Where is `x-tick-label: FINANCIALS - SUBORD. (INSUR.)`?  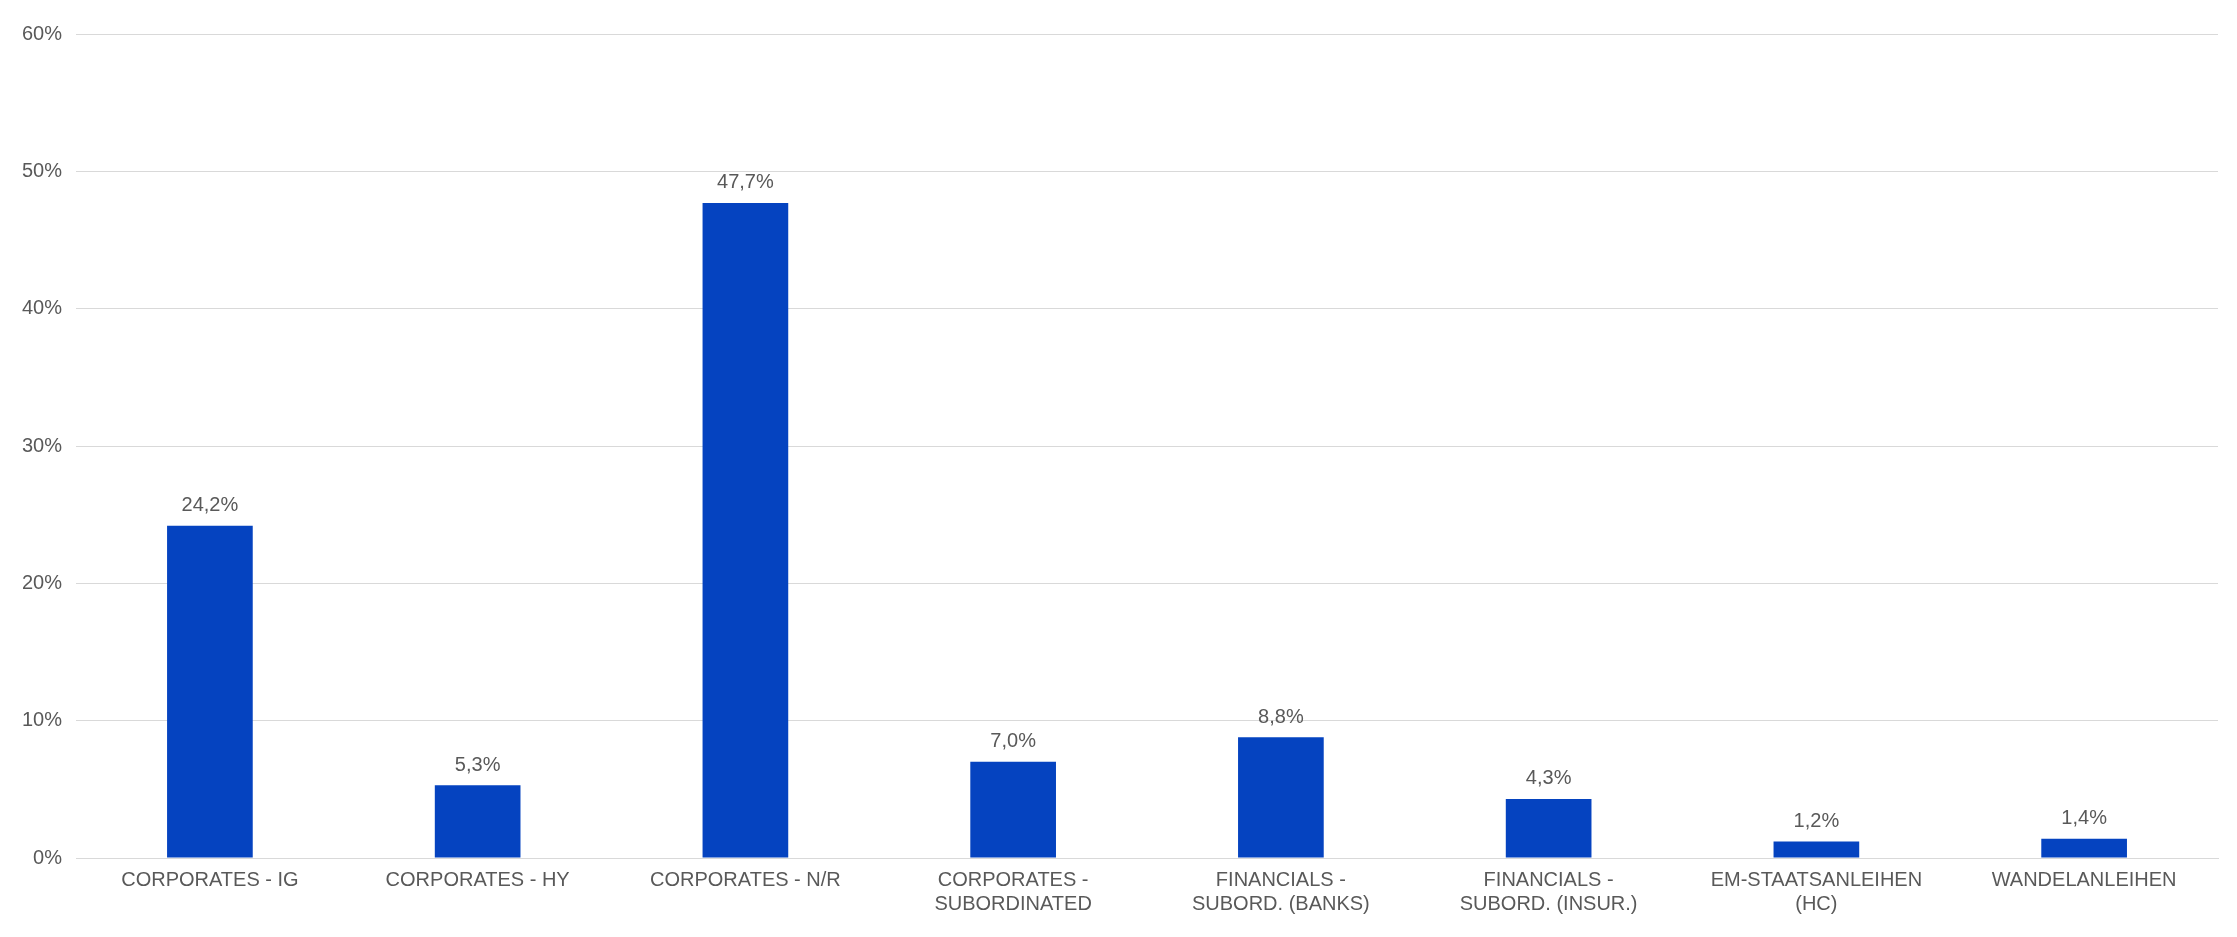 x-tick-label: FINANCIALS - SUBORD. (INSUR.) is located at coordinates (1548, 890).